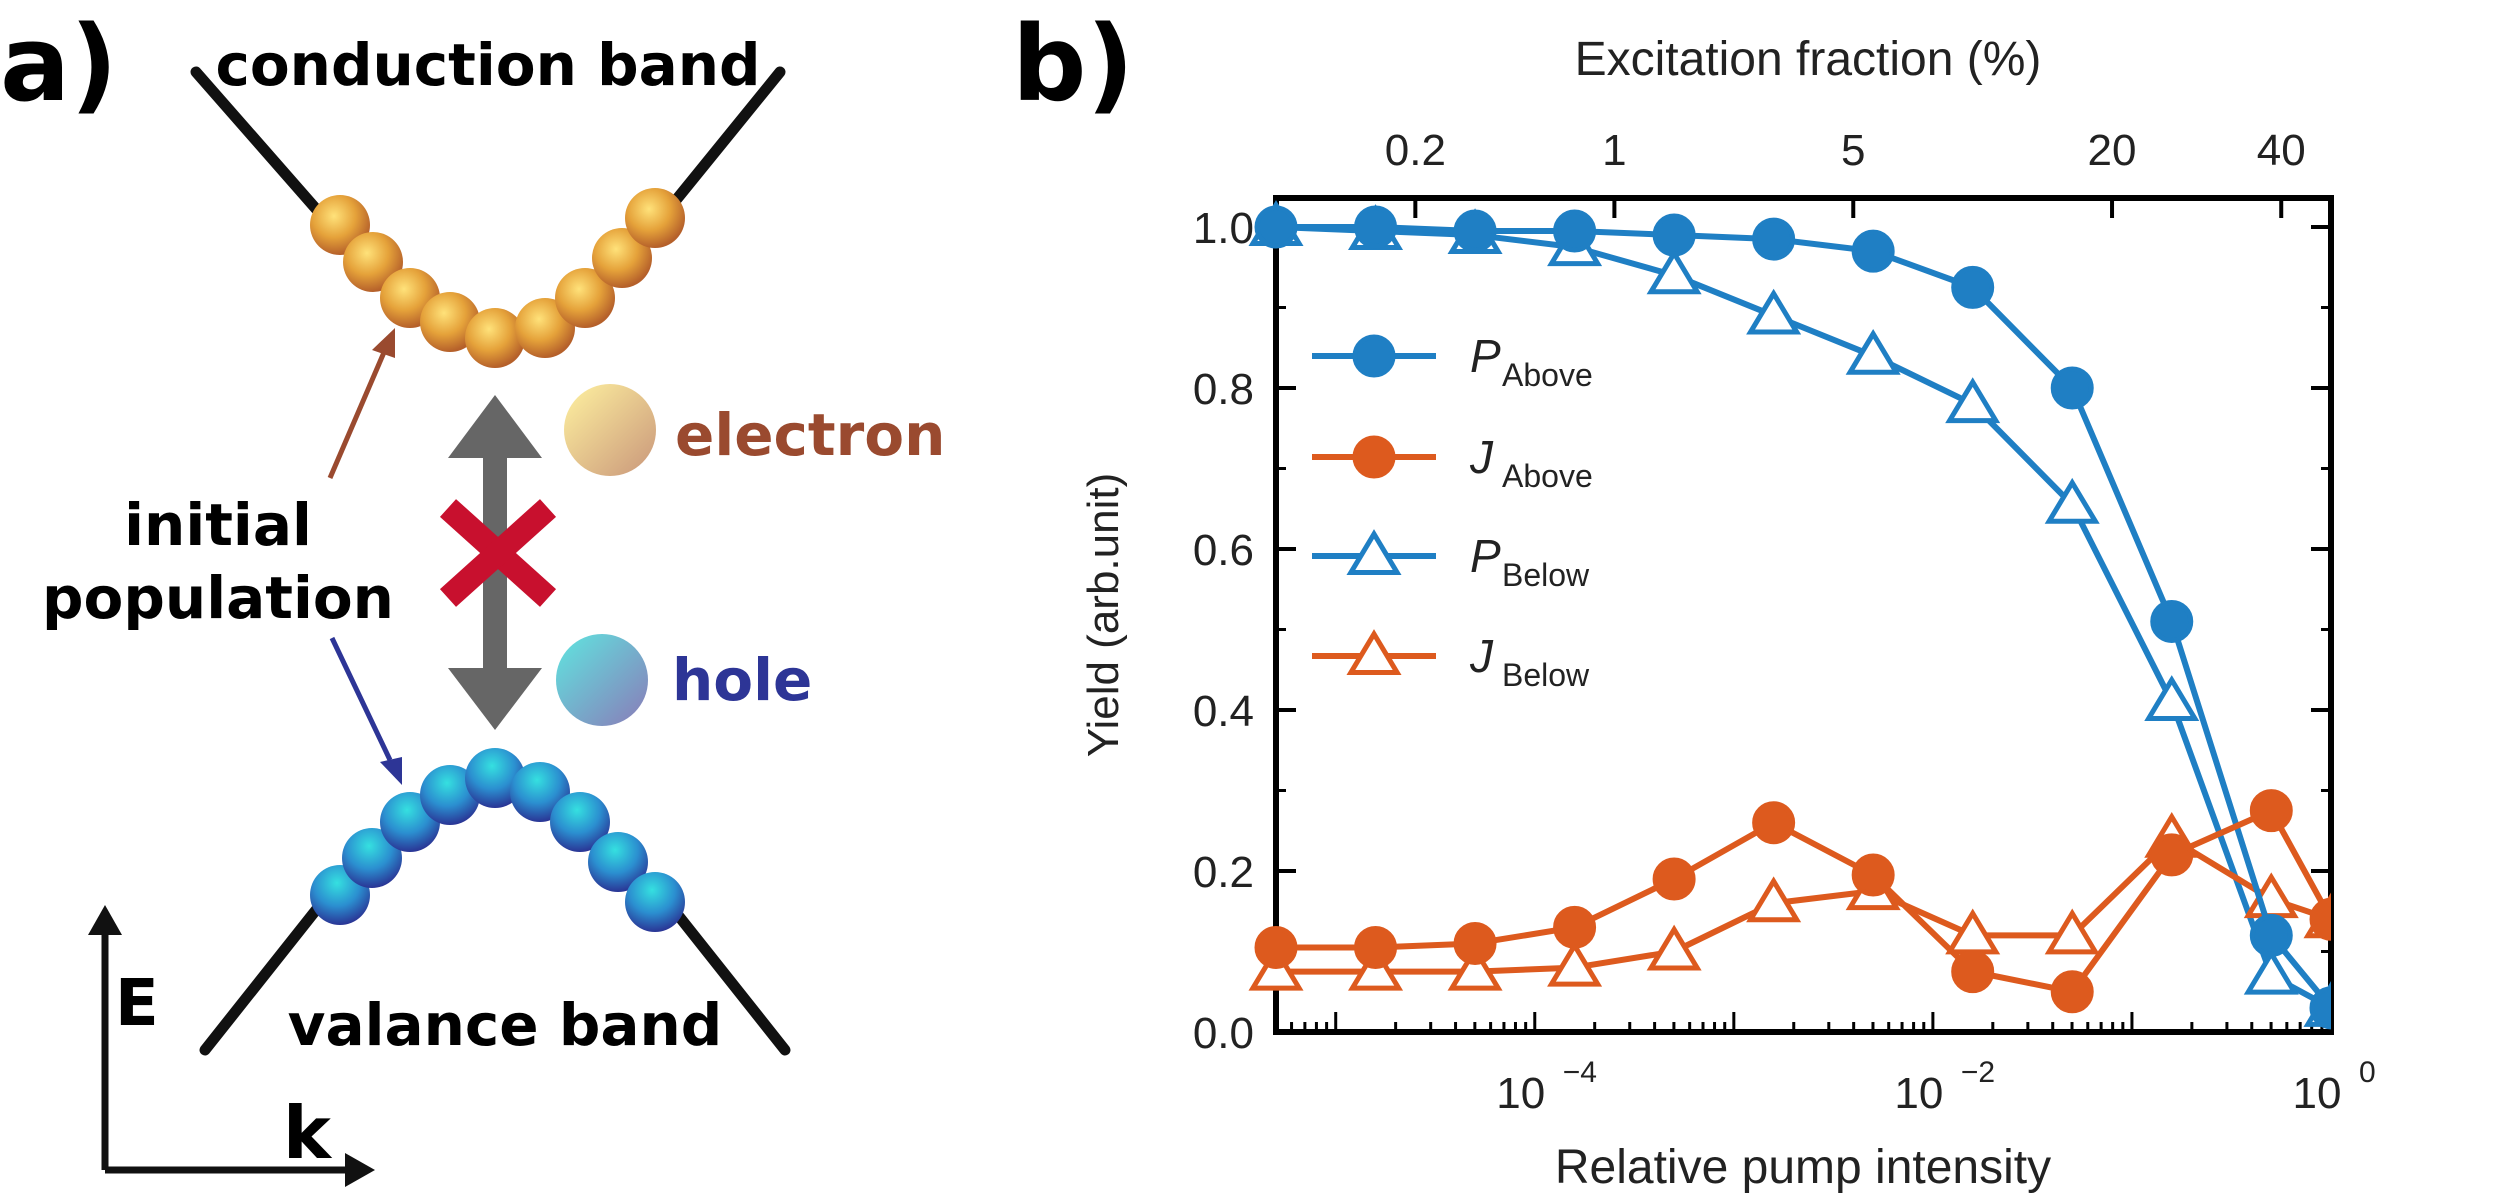 This screenshot has width=2504, height=1194. What do you see at coordinates (1853, 150) in the screenshot?
I see `top-tick-label: 5` at bounding box center [1853, 150].